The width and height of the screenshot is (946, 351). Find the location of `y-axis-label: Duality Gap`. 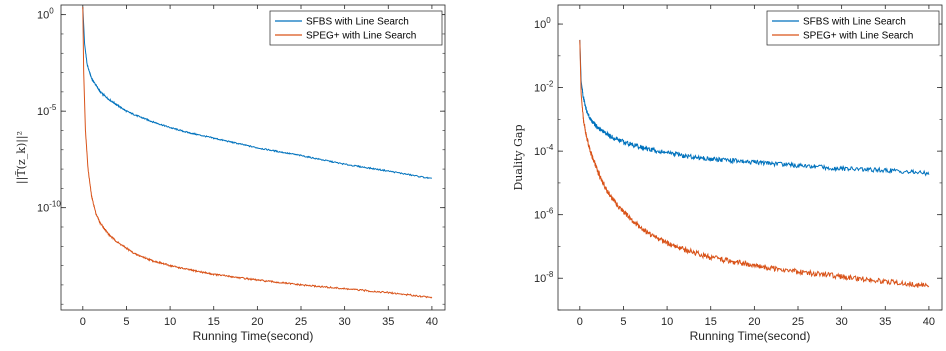

y-axis-label: Duality Gap is located at coordinates (518, 157).